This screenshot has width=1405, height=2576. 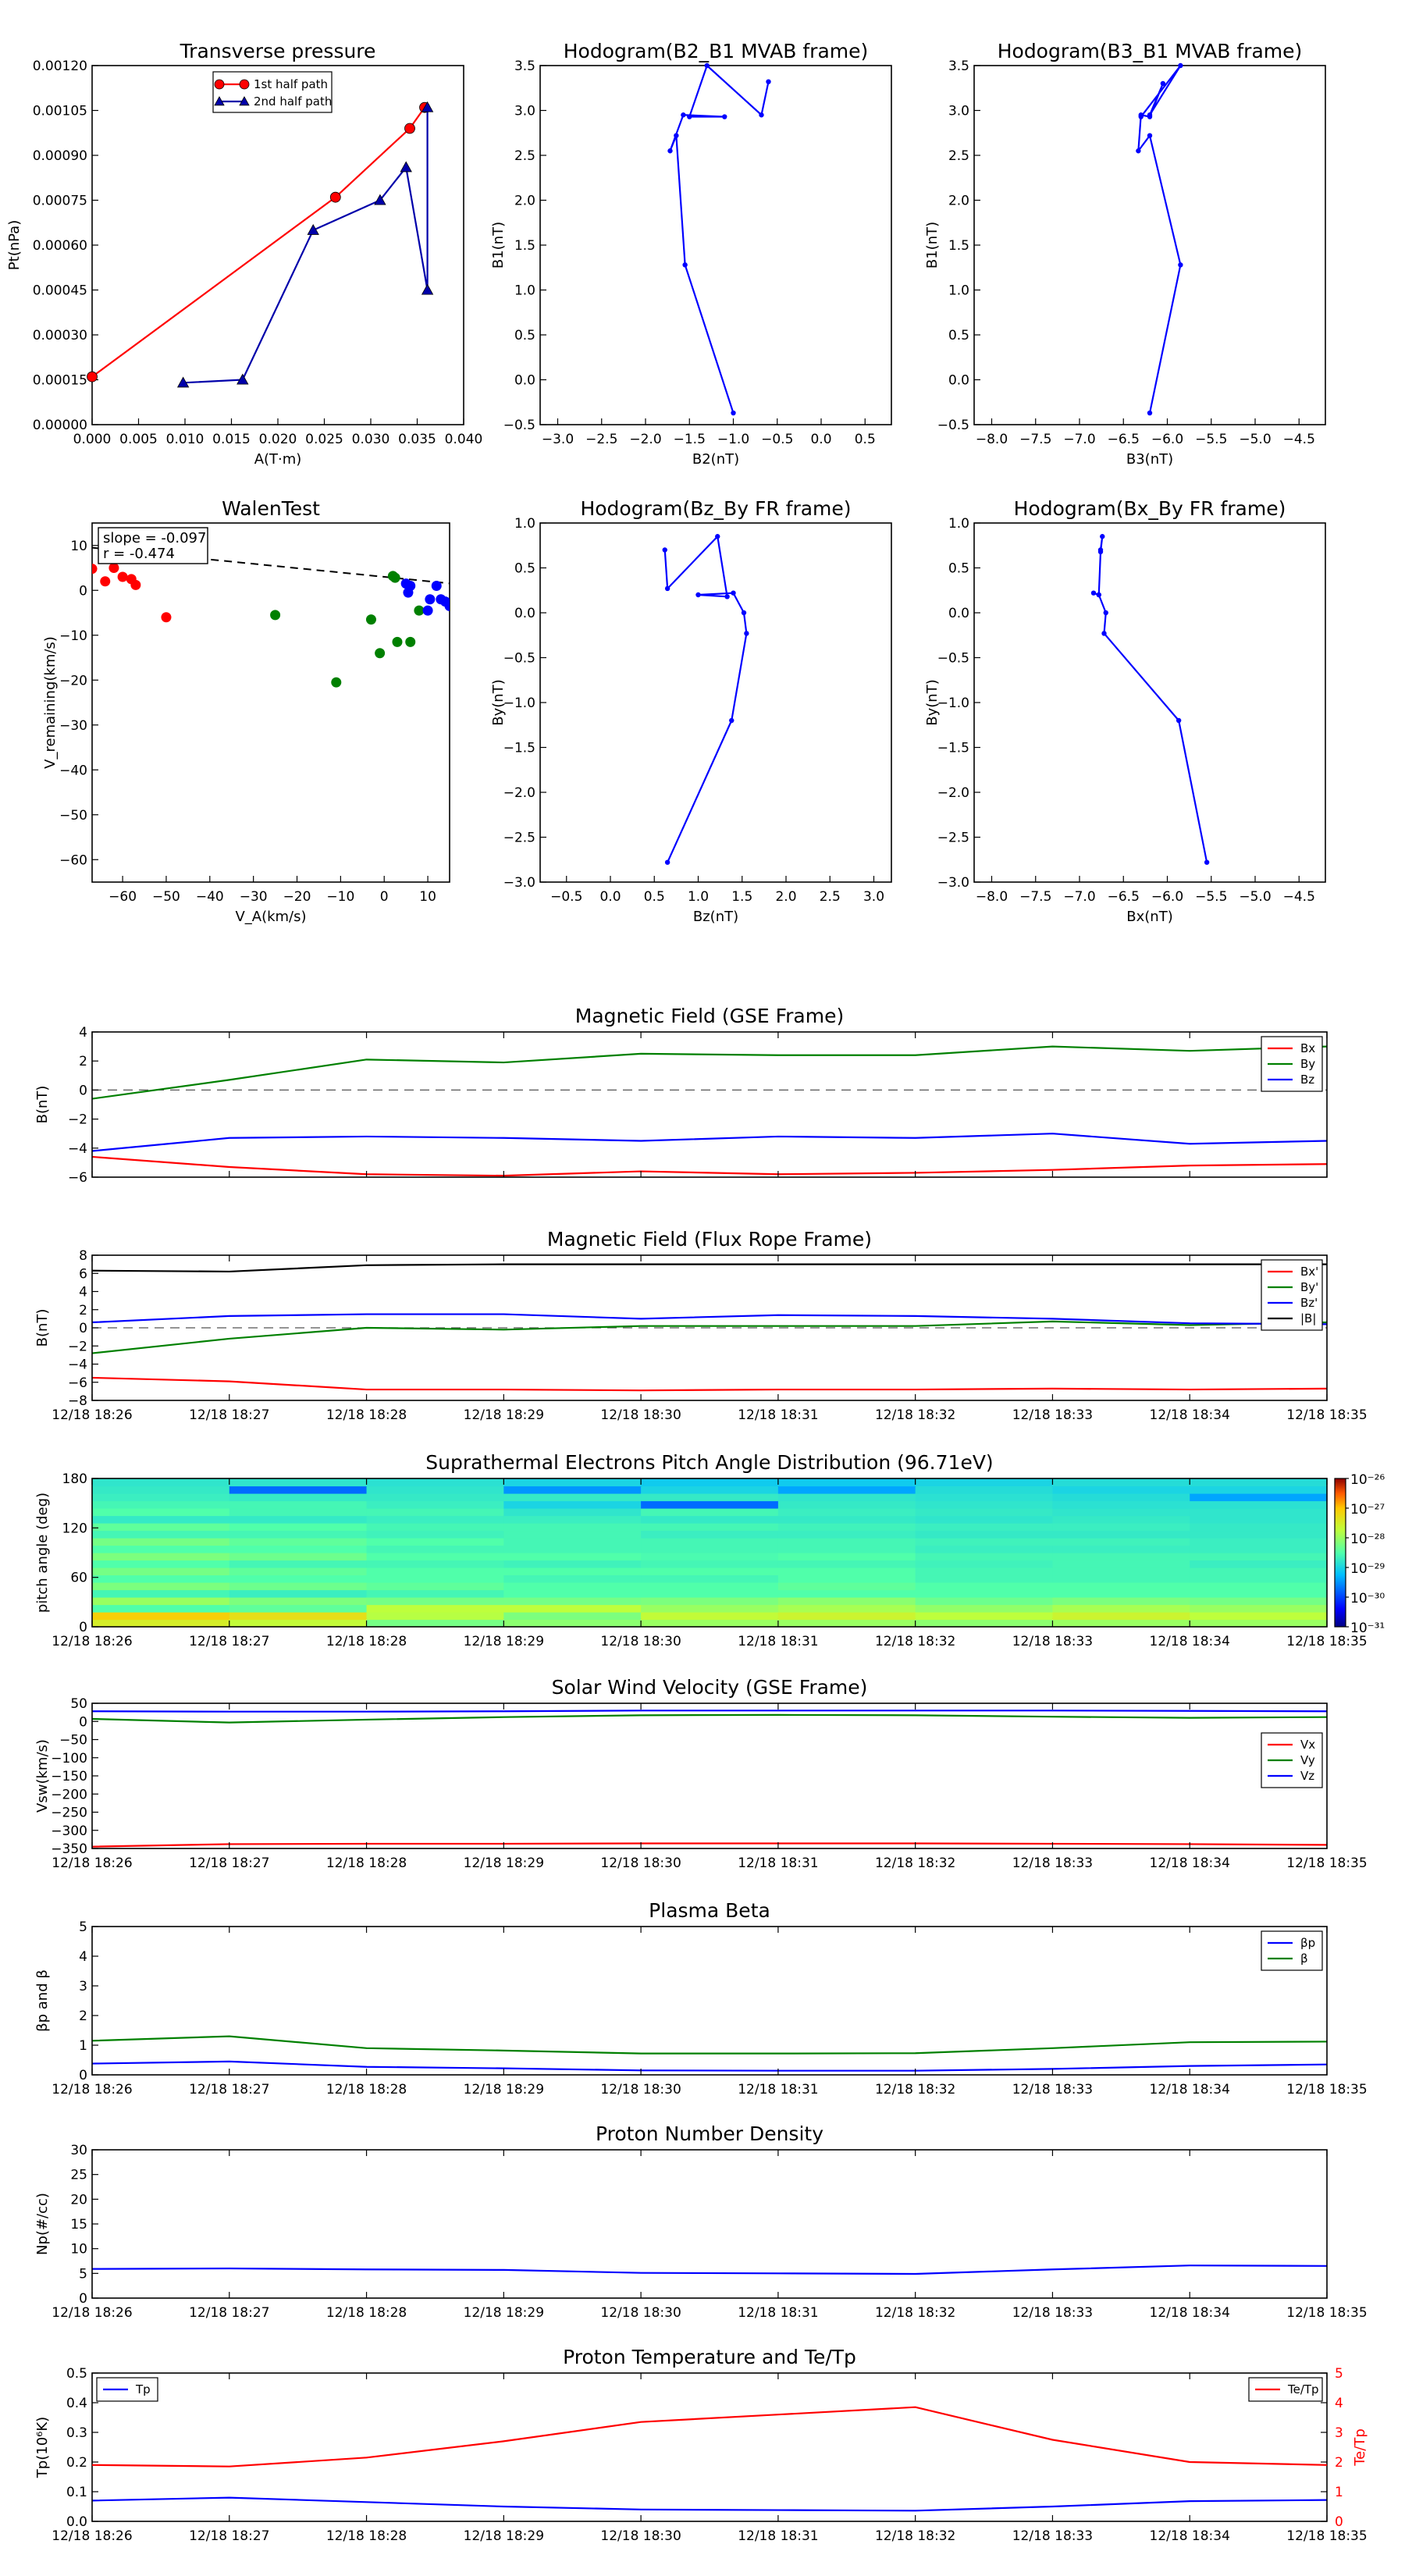 I want to click on x-tick-label: −7.0, so click(x=1079, y=439).